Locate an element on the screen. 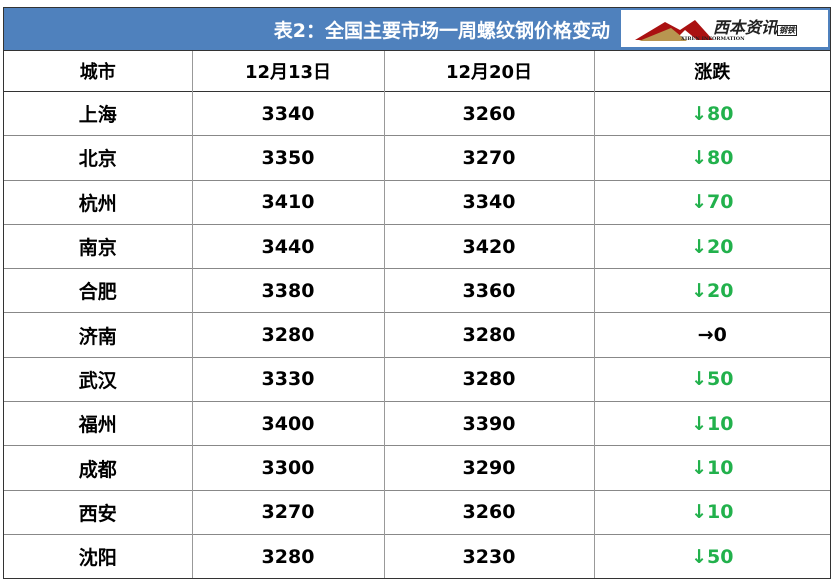 Image resolution: width=833 pixels, height=579 pixels. price-date1-cell: 3270 is located at coordinates (287, 512).